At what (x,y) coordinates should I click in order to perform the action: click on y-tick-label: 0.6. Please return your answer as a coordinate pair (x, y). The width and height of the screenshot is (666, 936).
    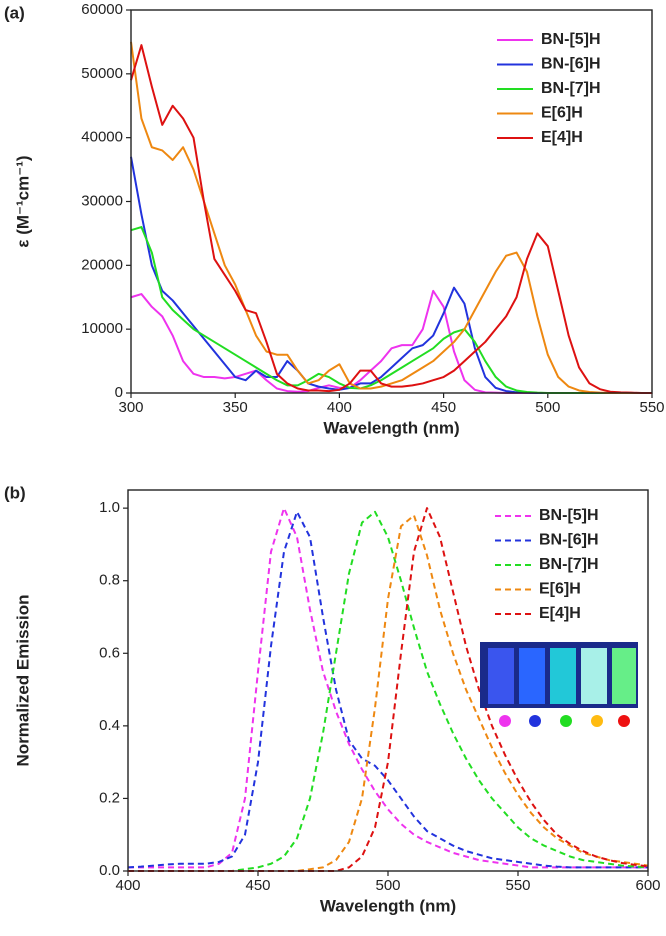
    Looking at the image, I should click on (109, 652).